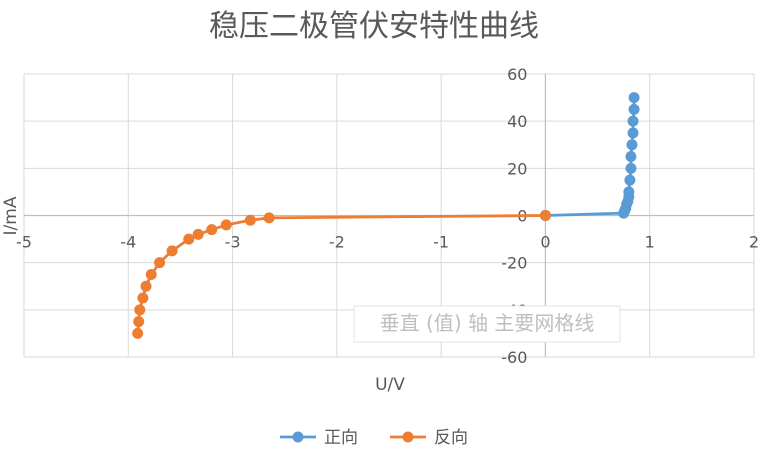 This screenshot has height=453, width=758. Describe the element at coordinates (128, 242) in the screenshot. I see `x-tick-label: -4` at that location.